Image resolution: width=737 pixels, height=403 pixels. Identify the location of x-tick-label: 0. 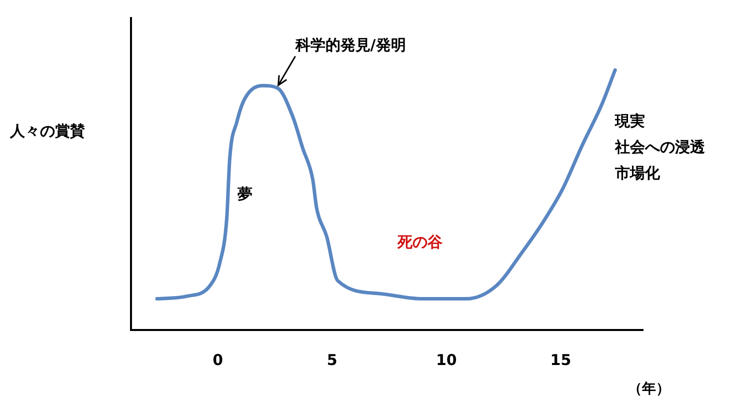
(218, 359).